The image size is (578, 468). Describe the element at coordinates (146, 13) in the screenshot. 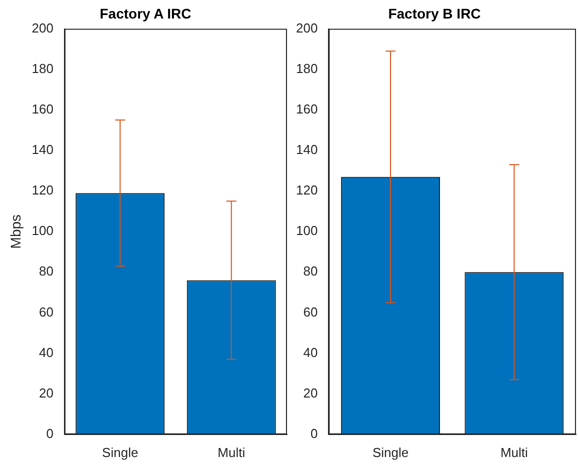

I see `chart-title: Factory A IRC` at that location.